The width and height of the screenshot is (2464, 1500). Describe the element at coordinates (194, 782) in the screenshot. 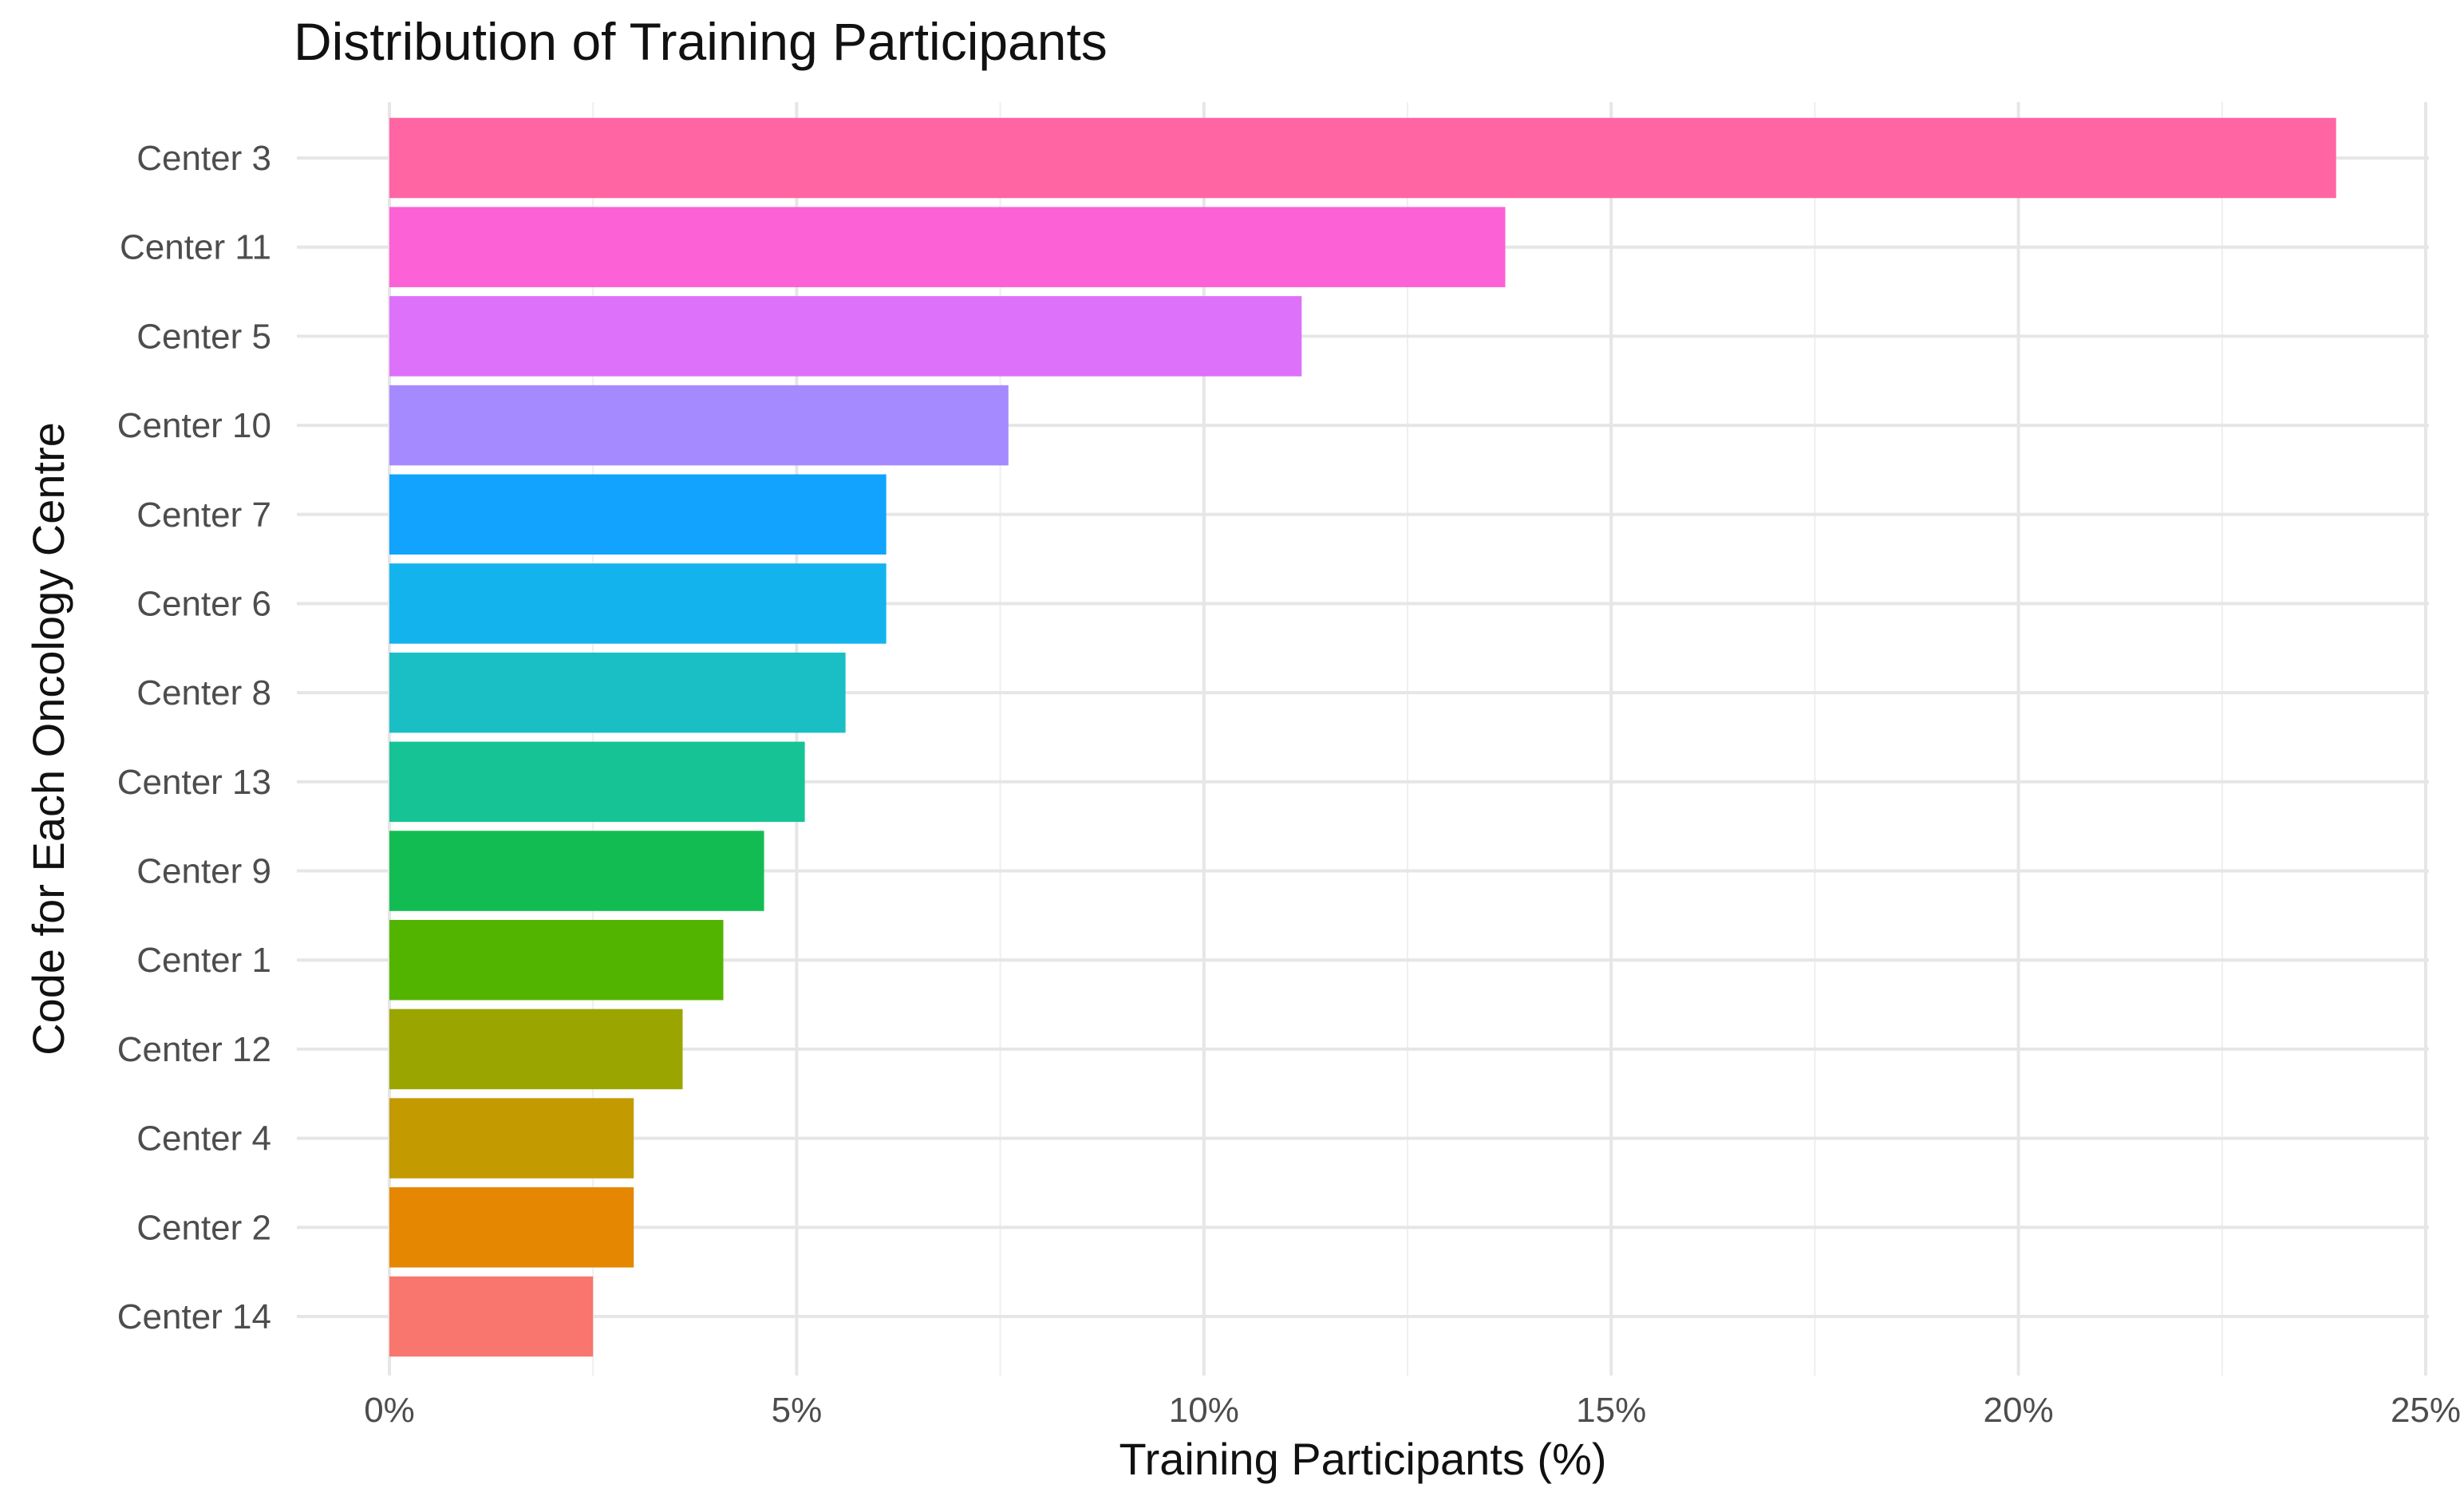

I see `y-tick-label: Center 13` at that location.